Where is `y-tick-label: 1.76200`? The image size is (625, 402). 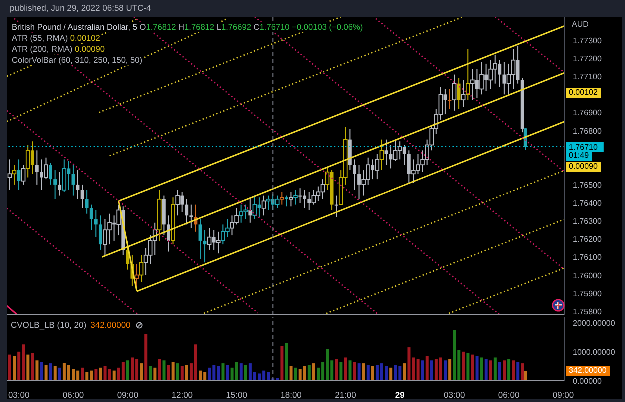
y-tick-label: 1.76200 is located at coordinates (587, 239).